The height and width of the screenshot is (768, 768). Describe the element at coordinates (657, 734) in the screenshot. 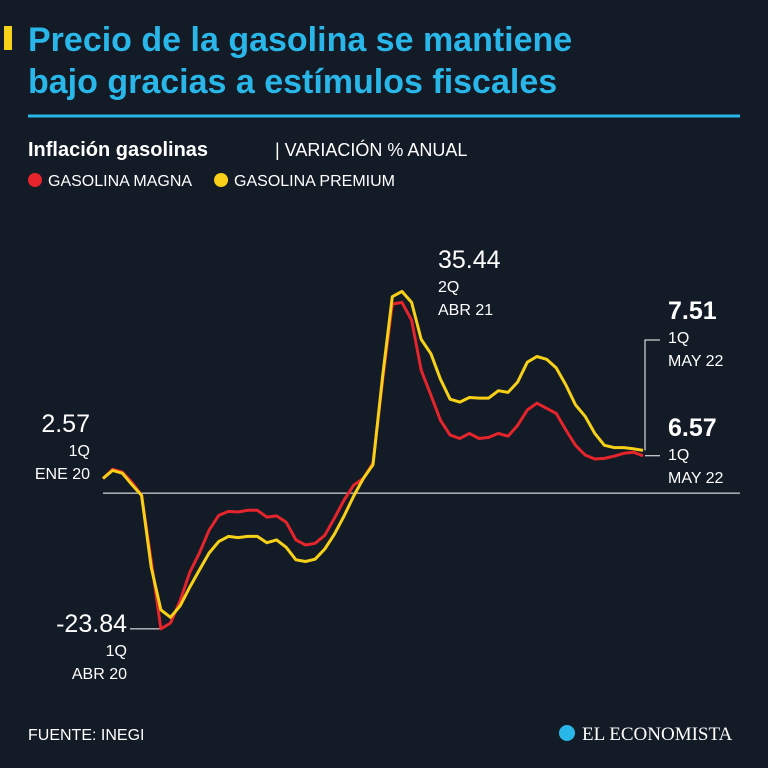

I see `brand: EL ECONOMISTA` at that location.